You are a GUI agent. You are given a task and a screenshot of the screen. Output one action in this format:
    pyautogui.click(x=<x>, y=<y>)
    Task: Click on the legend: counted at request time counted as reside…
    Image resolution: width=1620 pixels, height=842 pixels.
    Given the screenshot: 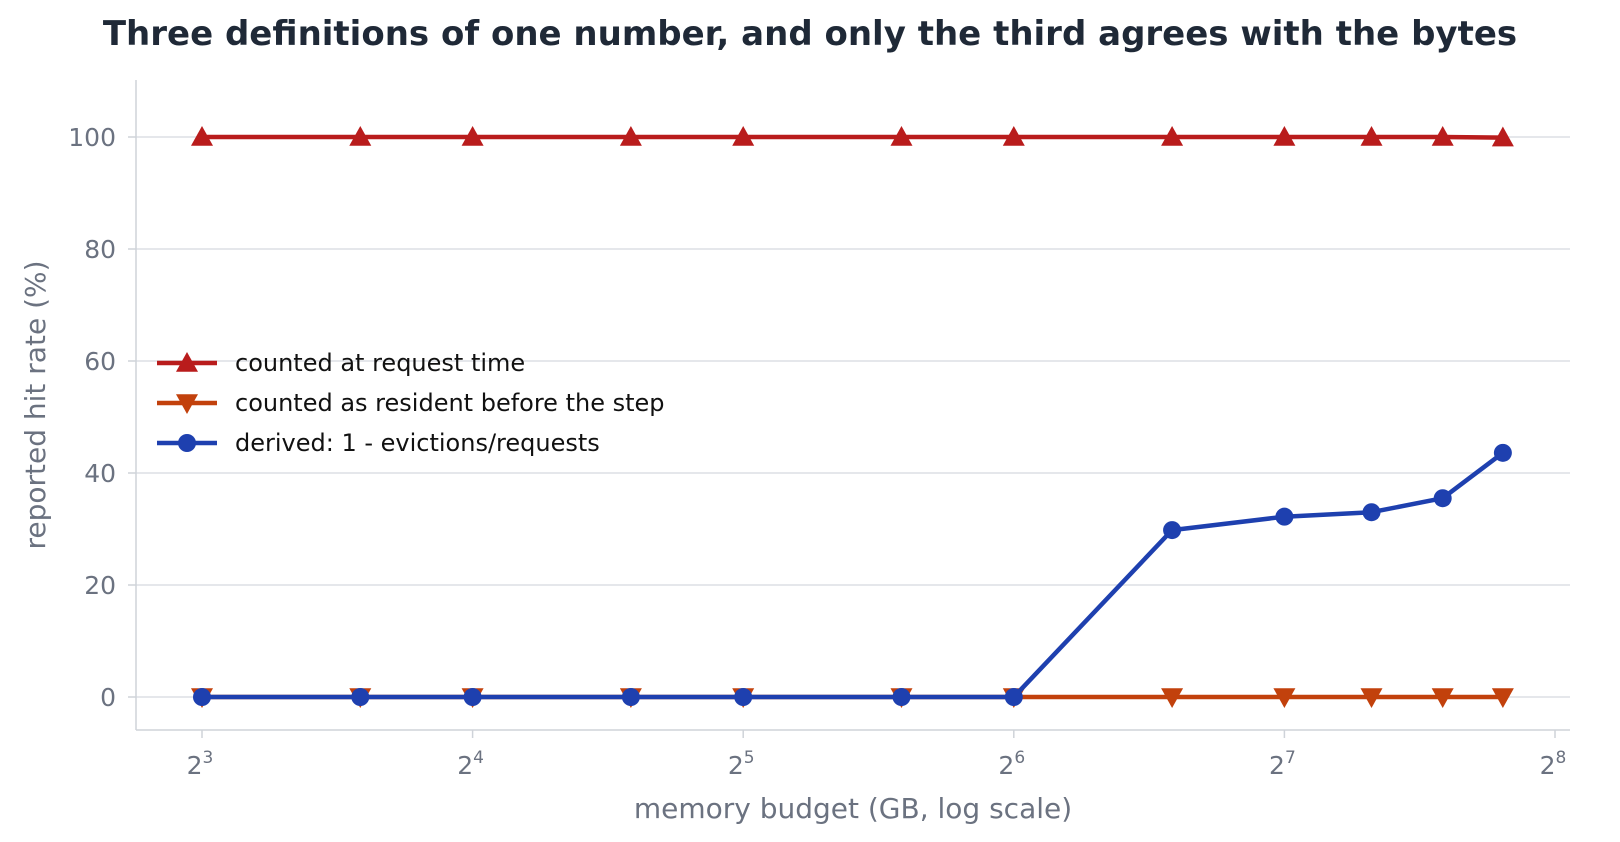 What is the action you would take?
    pyautogui.click(x=411, y=403)
    